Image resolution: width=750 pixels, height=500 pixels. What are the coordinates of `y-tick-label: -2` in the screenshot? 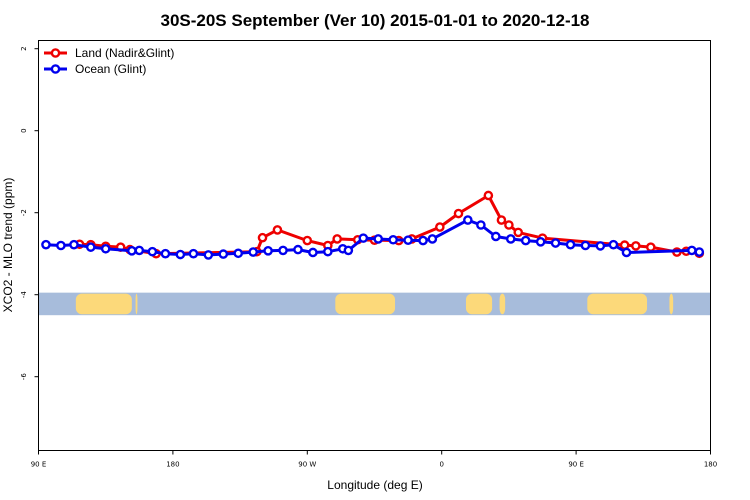 It's located at (24, 212).